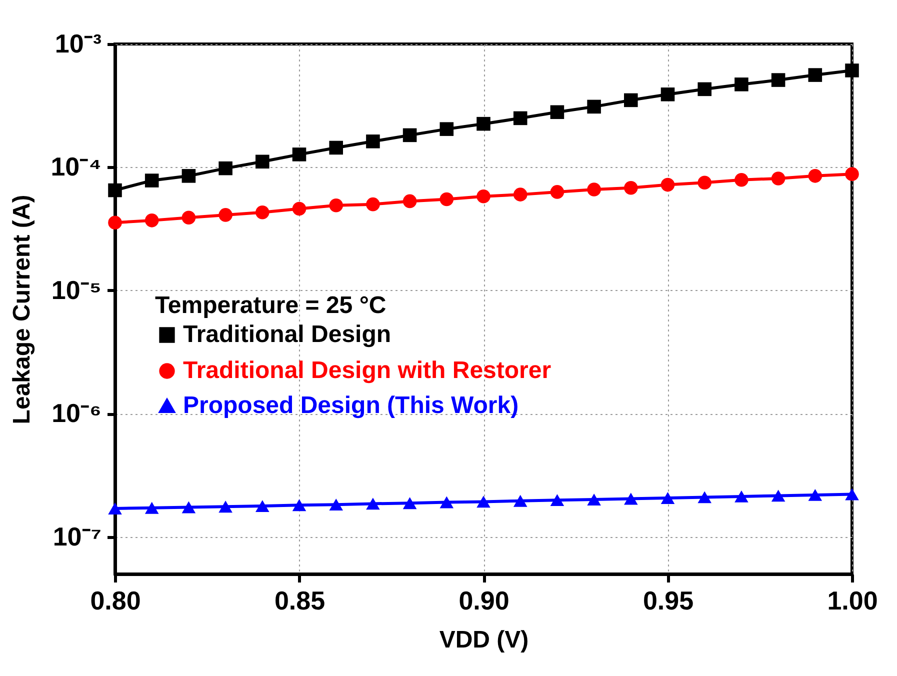 The image size is (897, 676). What do you see at coordinates (351, 405) in the screenshot?
I see `legend-label: Proposed Design (This Work)` at bounding box center [351, 405].